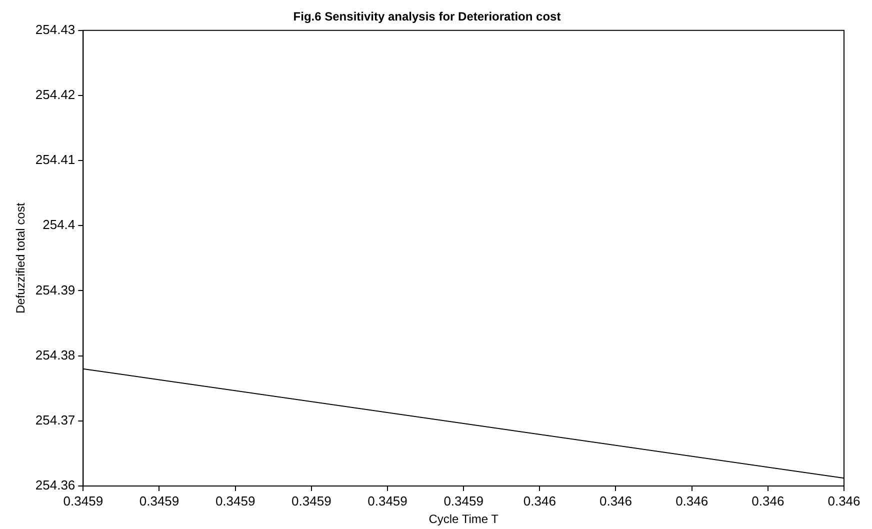  I want to click on x-axis-title: Cycle Time T, so click(464, 519).